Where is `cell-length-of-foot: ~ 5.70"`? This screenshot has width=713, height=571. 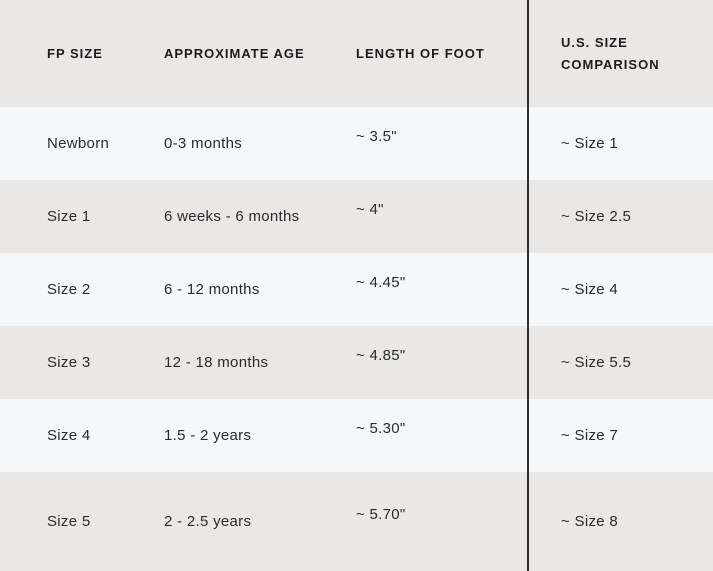 cell-length-of-foot: ~ 5.70" is located at coordinates (381, 514).